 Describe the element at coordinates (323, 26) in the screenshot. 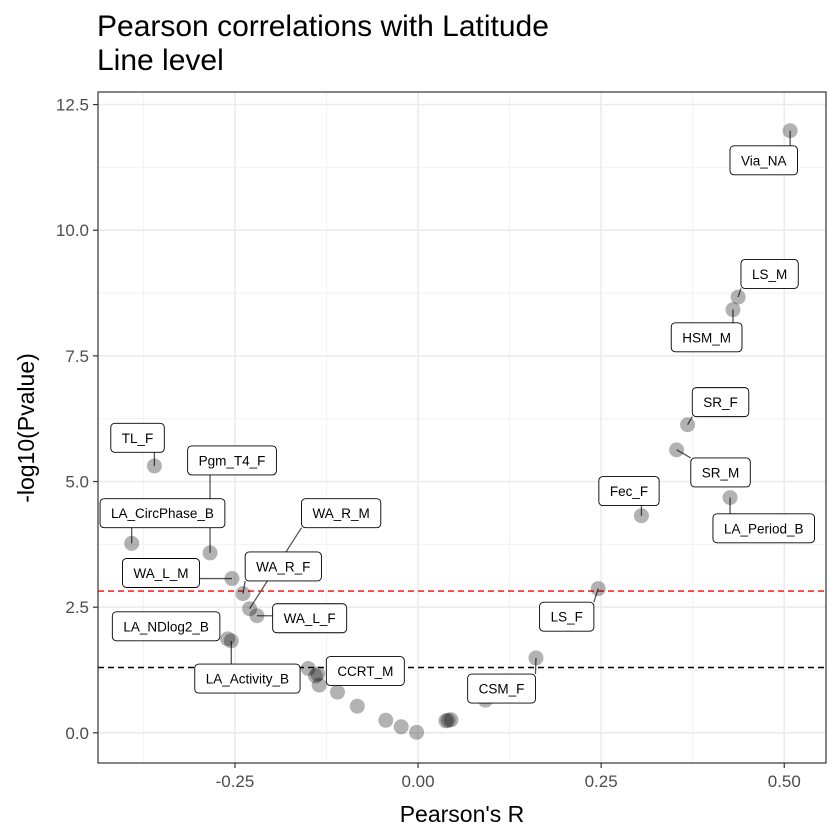

I see `chart-title: Pearson correlations with Latitude` at that location.